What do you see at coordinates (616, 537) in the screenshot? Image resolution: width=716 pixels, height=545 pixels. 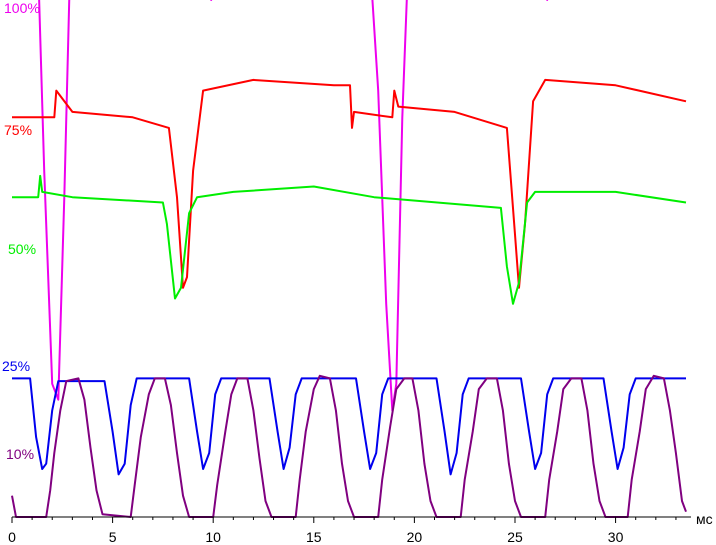 I see `x-tick-label: 30` at bounding box center [616, 537].